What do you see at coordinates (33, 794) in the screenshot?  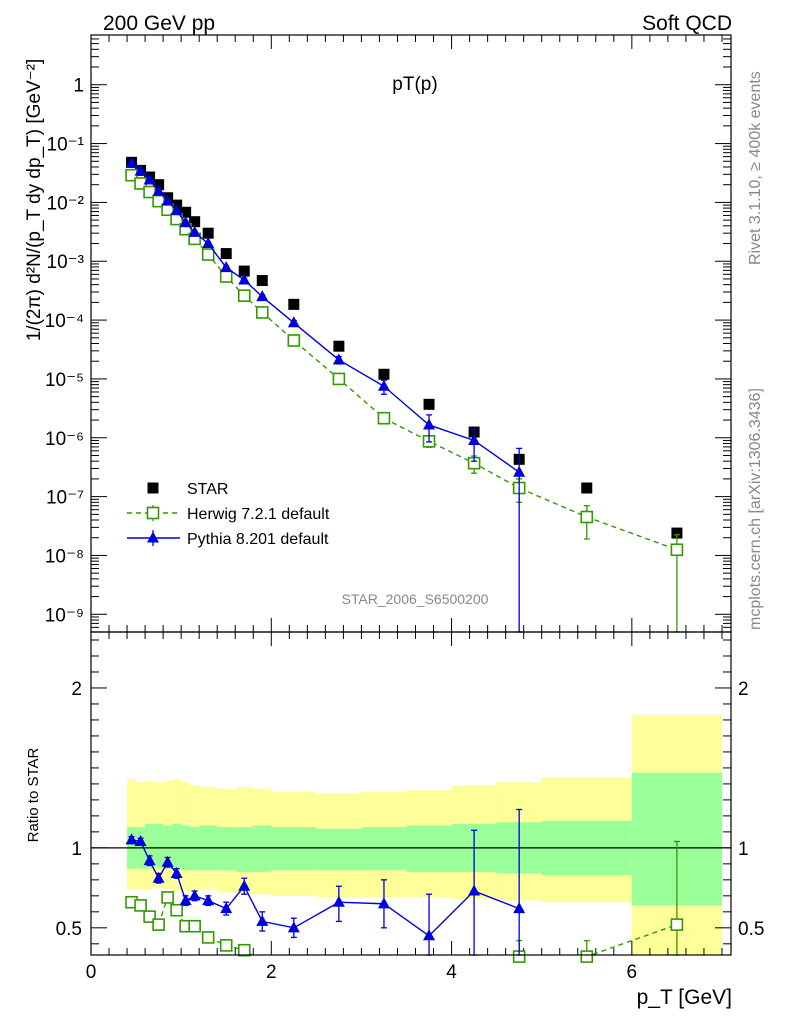 I see `ratio-y-axis-label: Ratio to STAR` at bounding box center [33, 794].